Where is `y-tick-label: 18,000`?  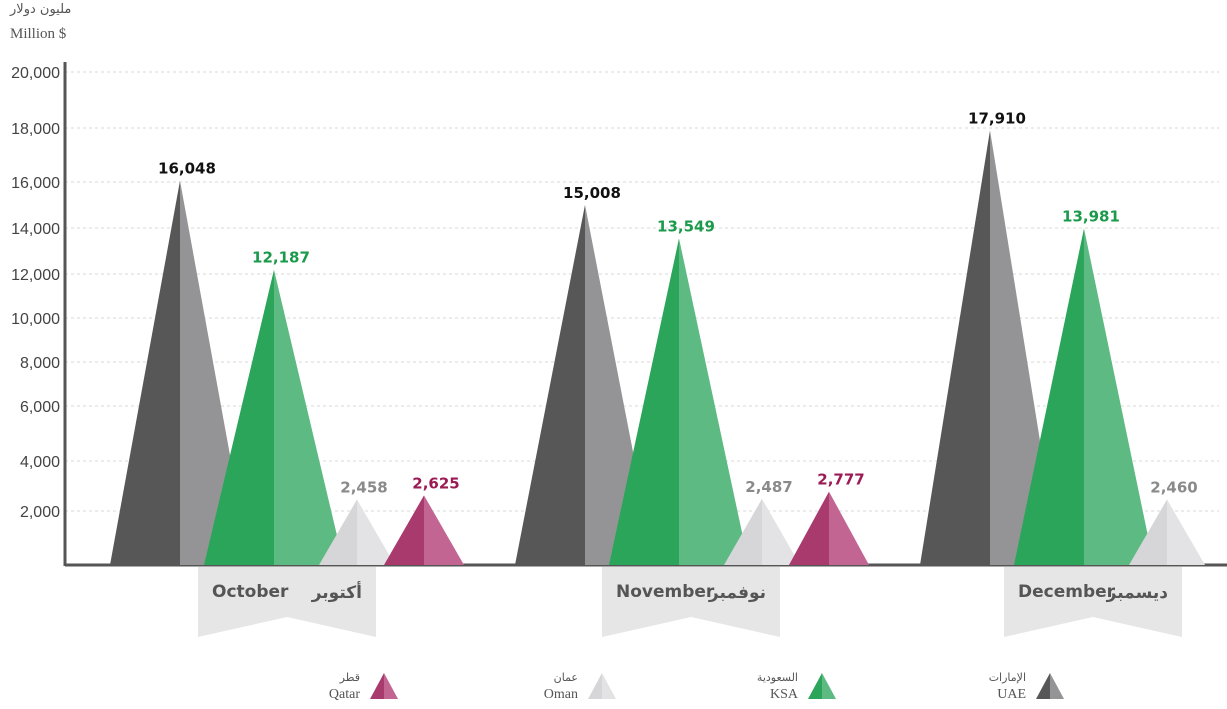 y-tick-label: 18,000 is located at coordinates (35, 129).